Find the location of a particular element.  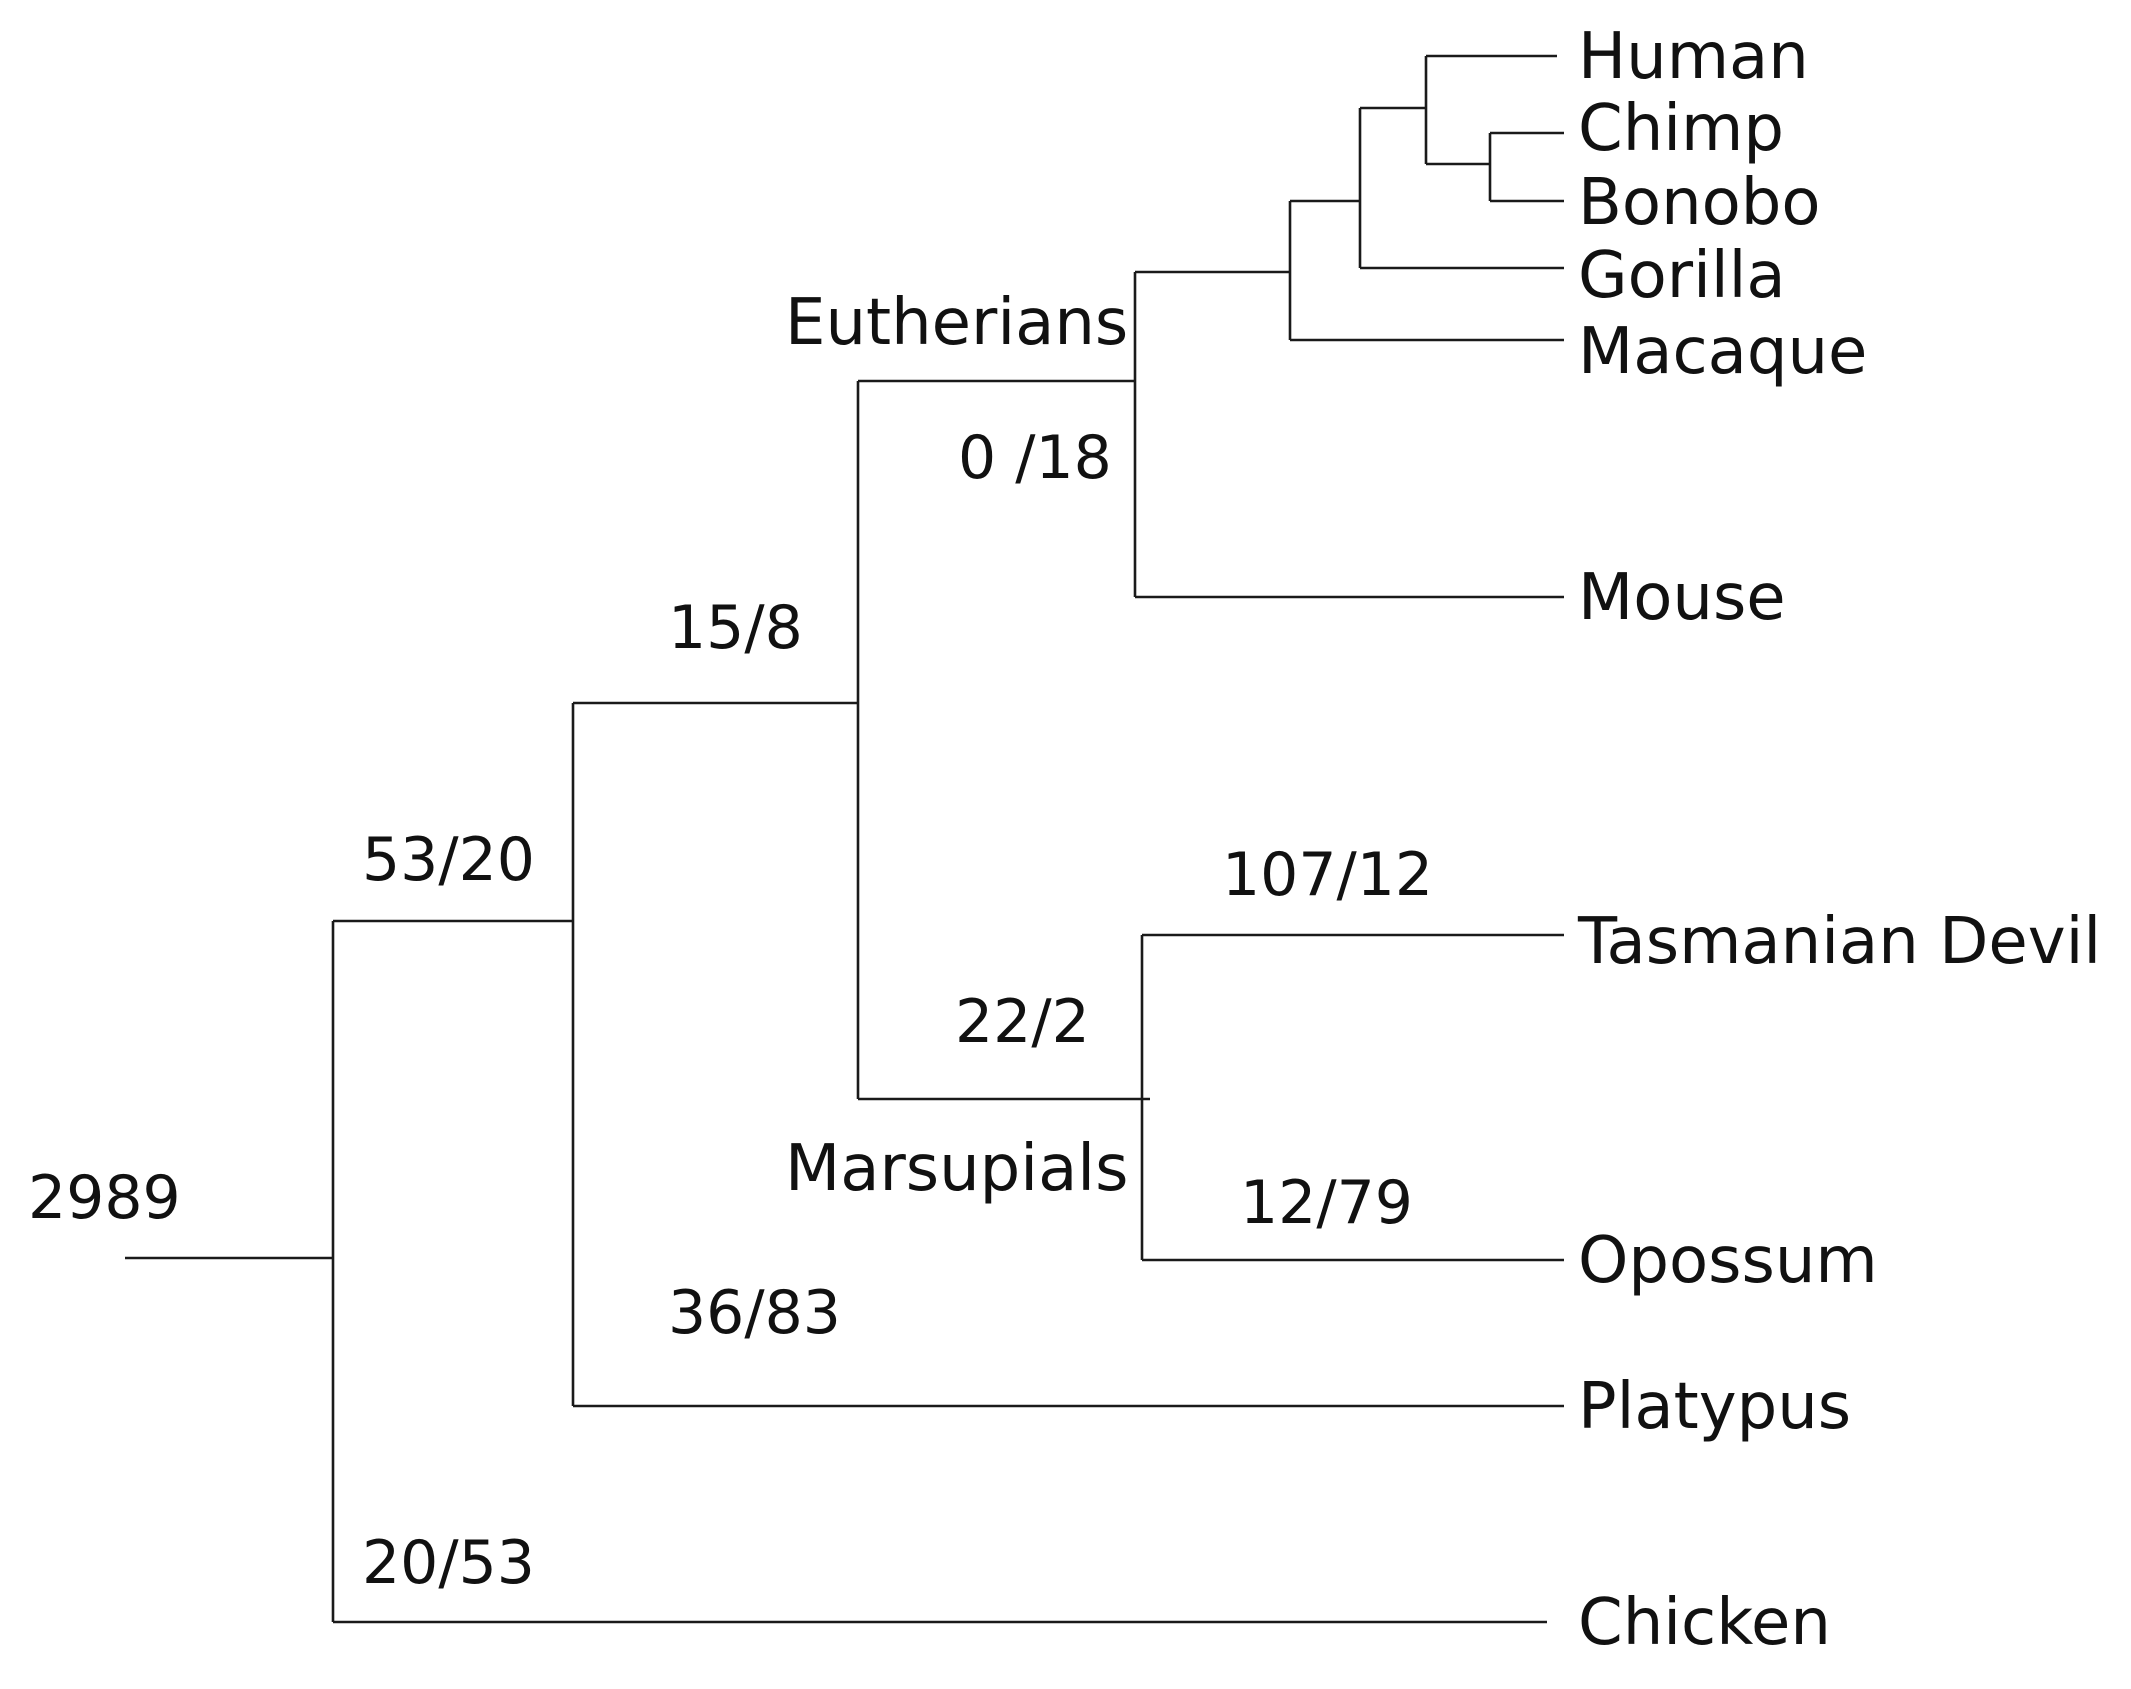

branch-label-therians: 15/8 is located at coordinates (735, 628).